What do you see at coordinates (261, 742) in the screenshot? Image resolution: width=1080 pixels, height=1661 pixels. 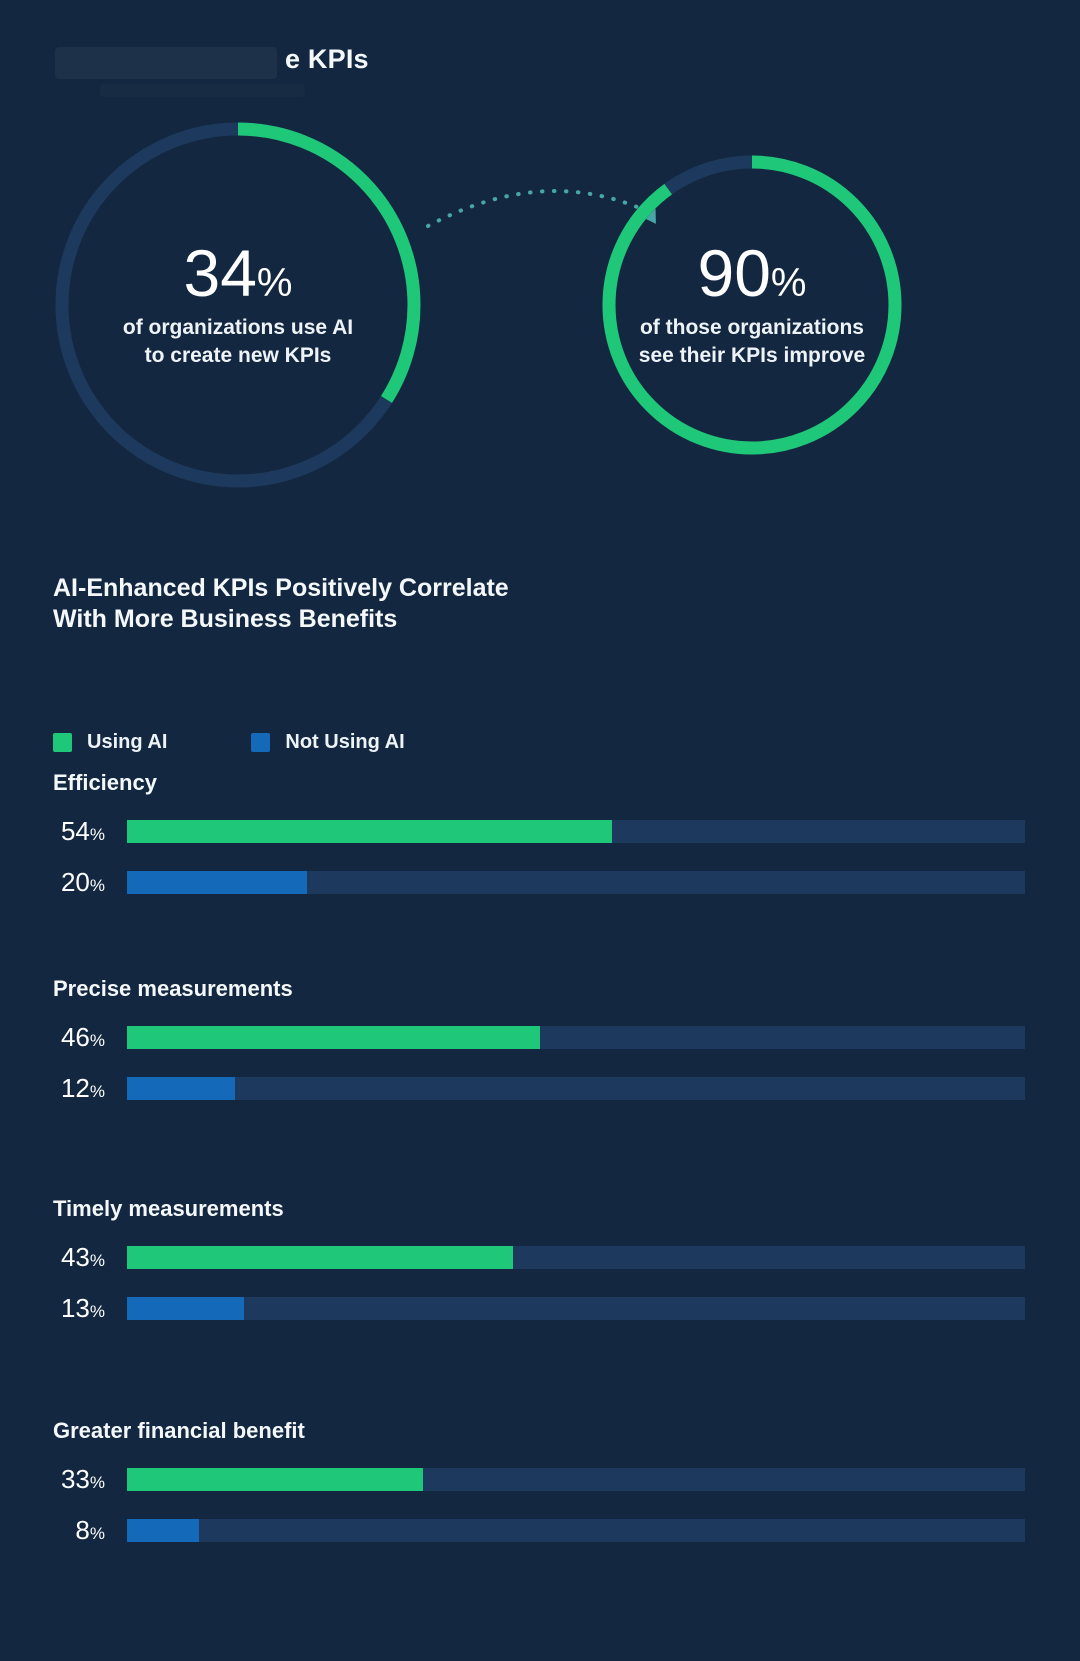 I see `legend-swatch-not-using-ai` at bounding box center [261, 742].